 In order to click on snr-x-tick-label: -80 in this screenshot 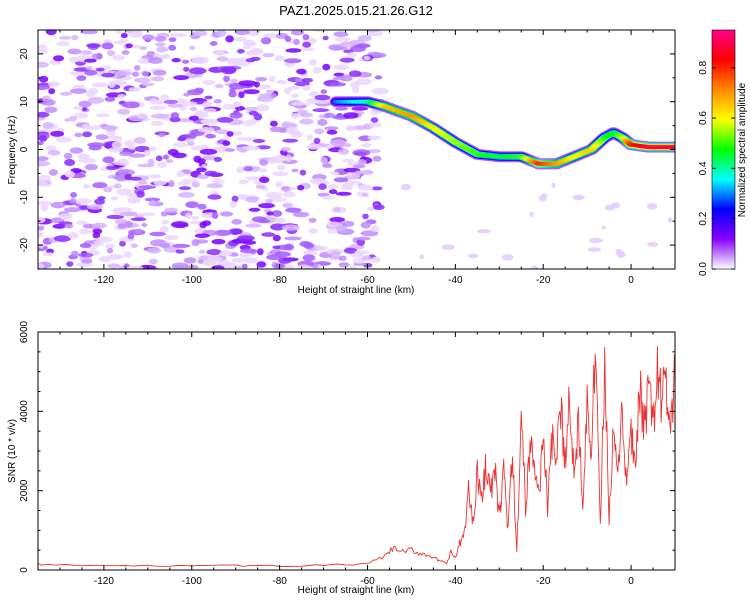, I will do `click(279, 581)`.